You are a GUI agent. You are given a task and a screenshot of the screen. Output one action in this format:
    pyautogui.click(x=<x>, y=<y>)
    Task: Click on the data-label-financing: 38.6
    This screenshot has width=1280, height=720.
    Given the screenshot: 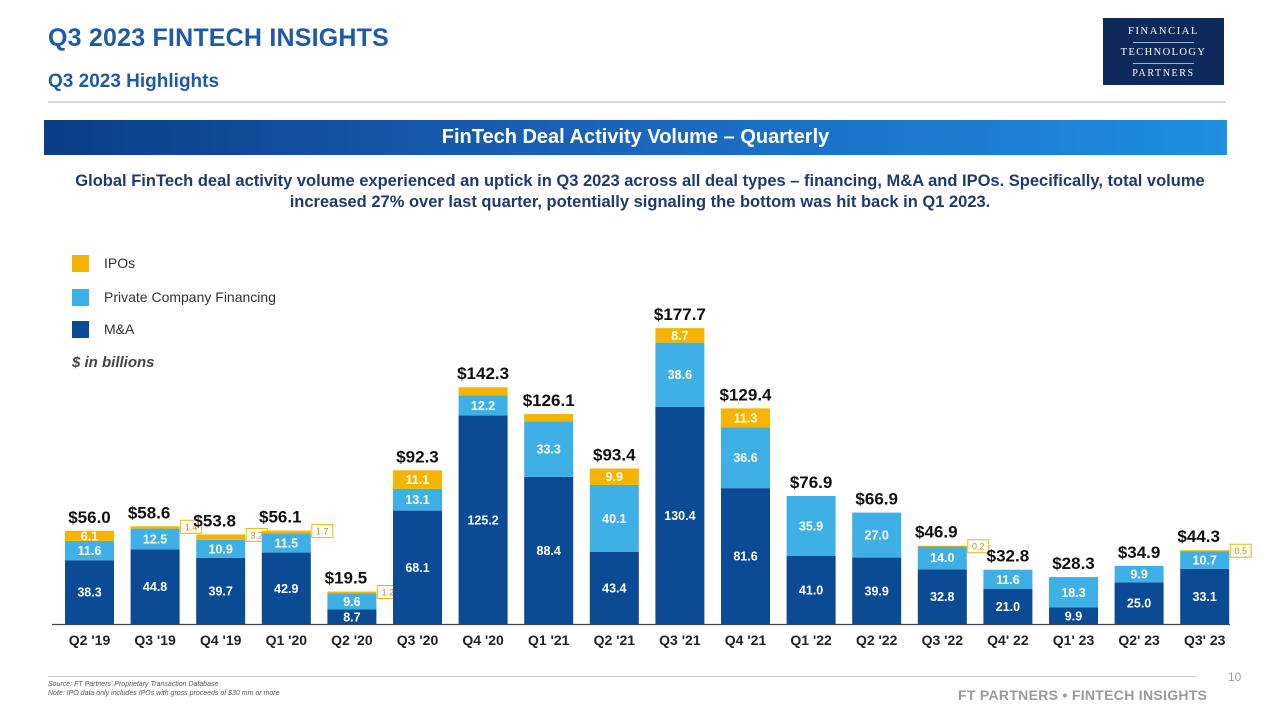 What is the action you would take?
    pyautogui.click(x=680, y=375)
    